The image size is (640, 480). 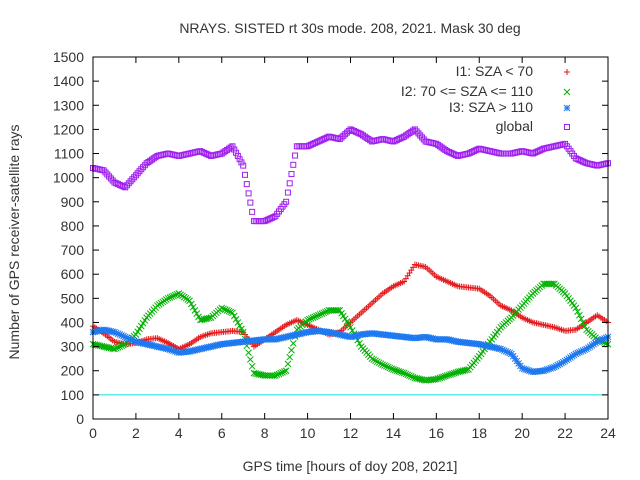 I want to click on x-tick-label: 22, so click(x=565, y=433).